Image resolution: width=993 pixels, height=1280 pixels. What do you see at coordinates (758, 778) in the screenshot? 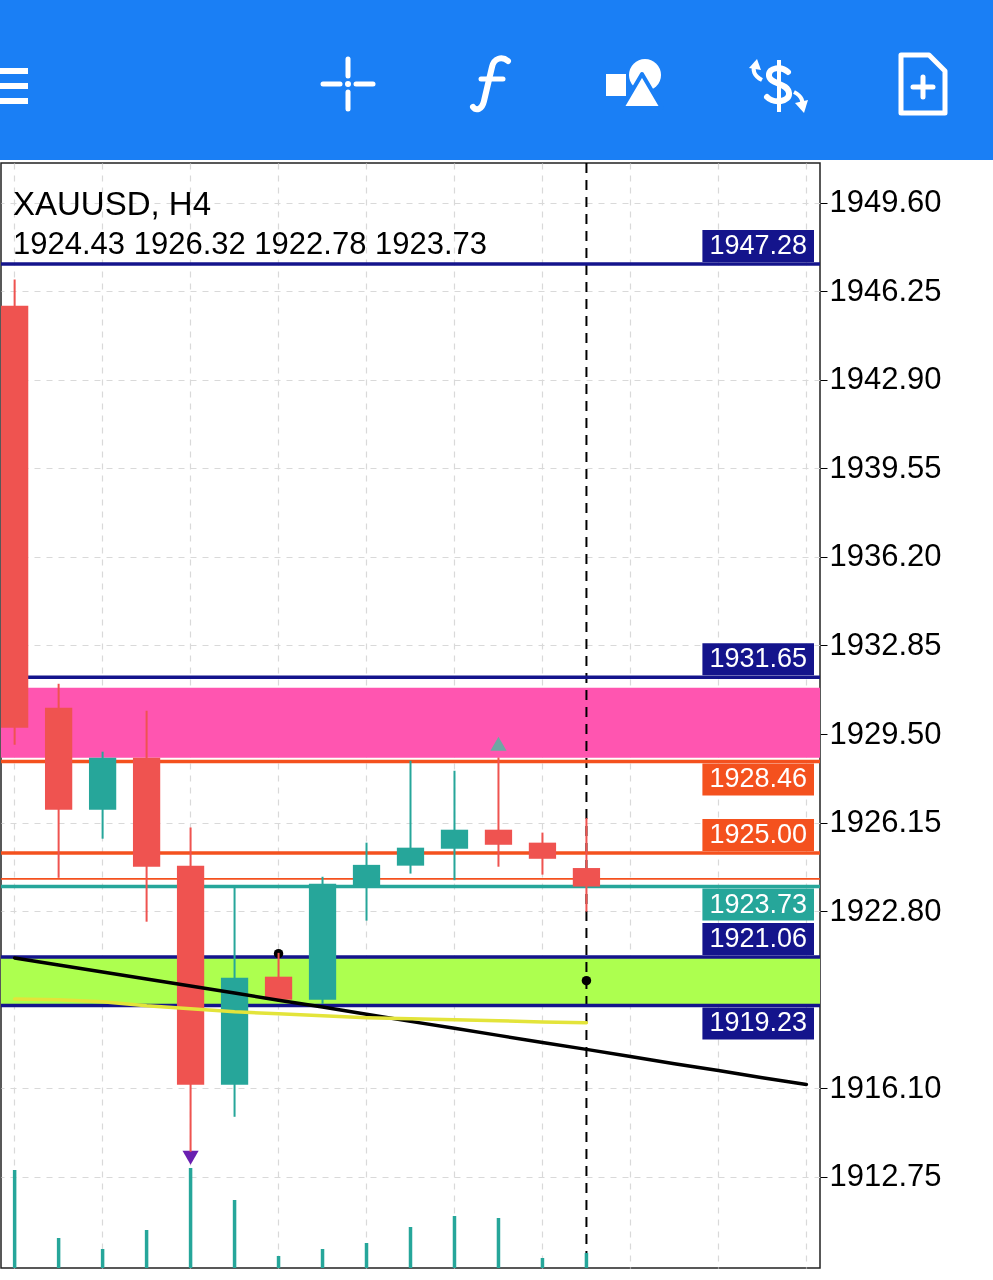
I see `ref-line-label: 1928.46` at bounding box center [758, 778].